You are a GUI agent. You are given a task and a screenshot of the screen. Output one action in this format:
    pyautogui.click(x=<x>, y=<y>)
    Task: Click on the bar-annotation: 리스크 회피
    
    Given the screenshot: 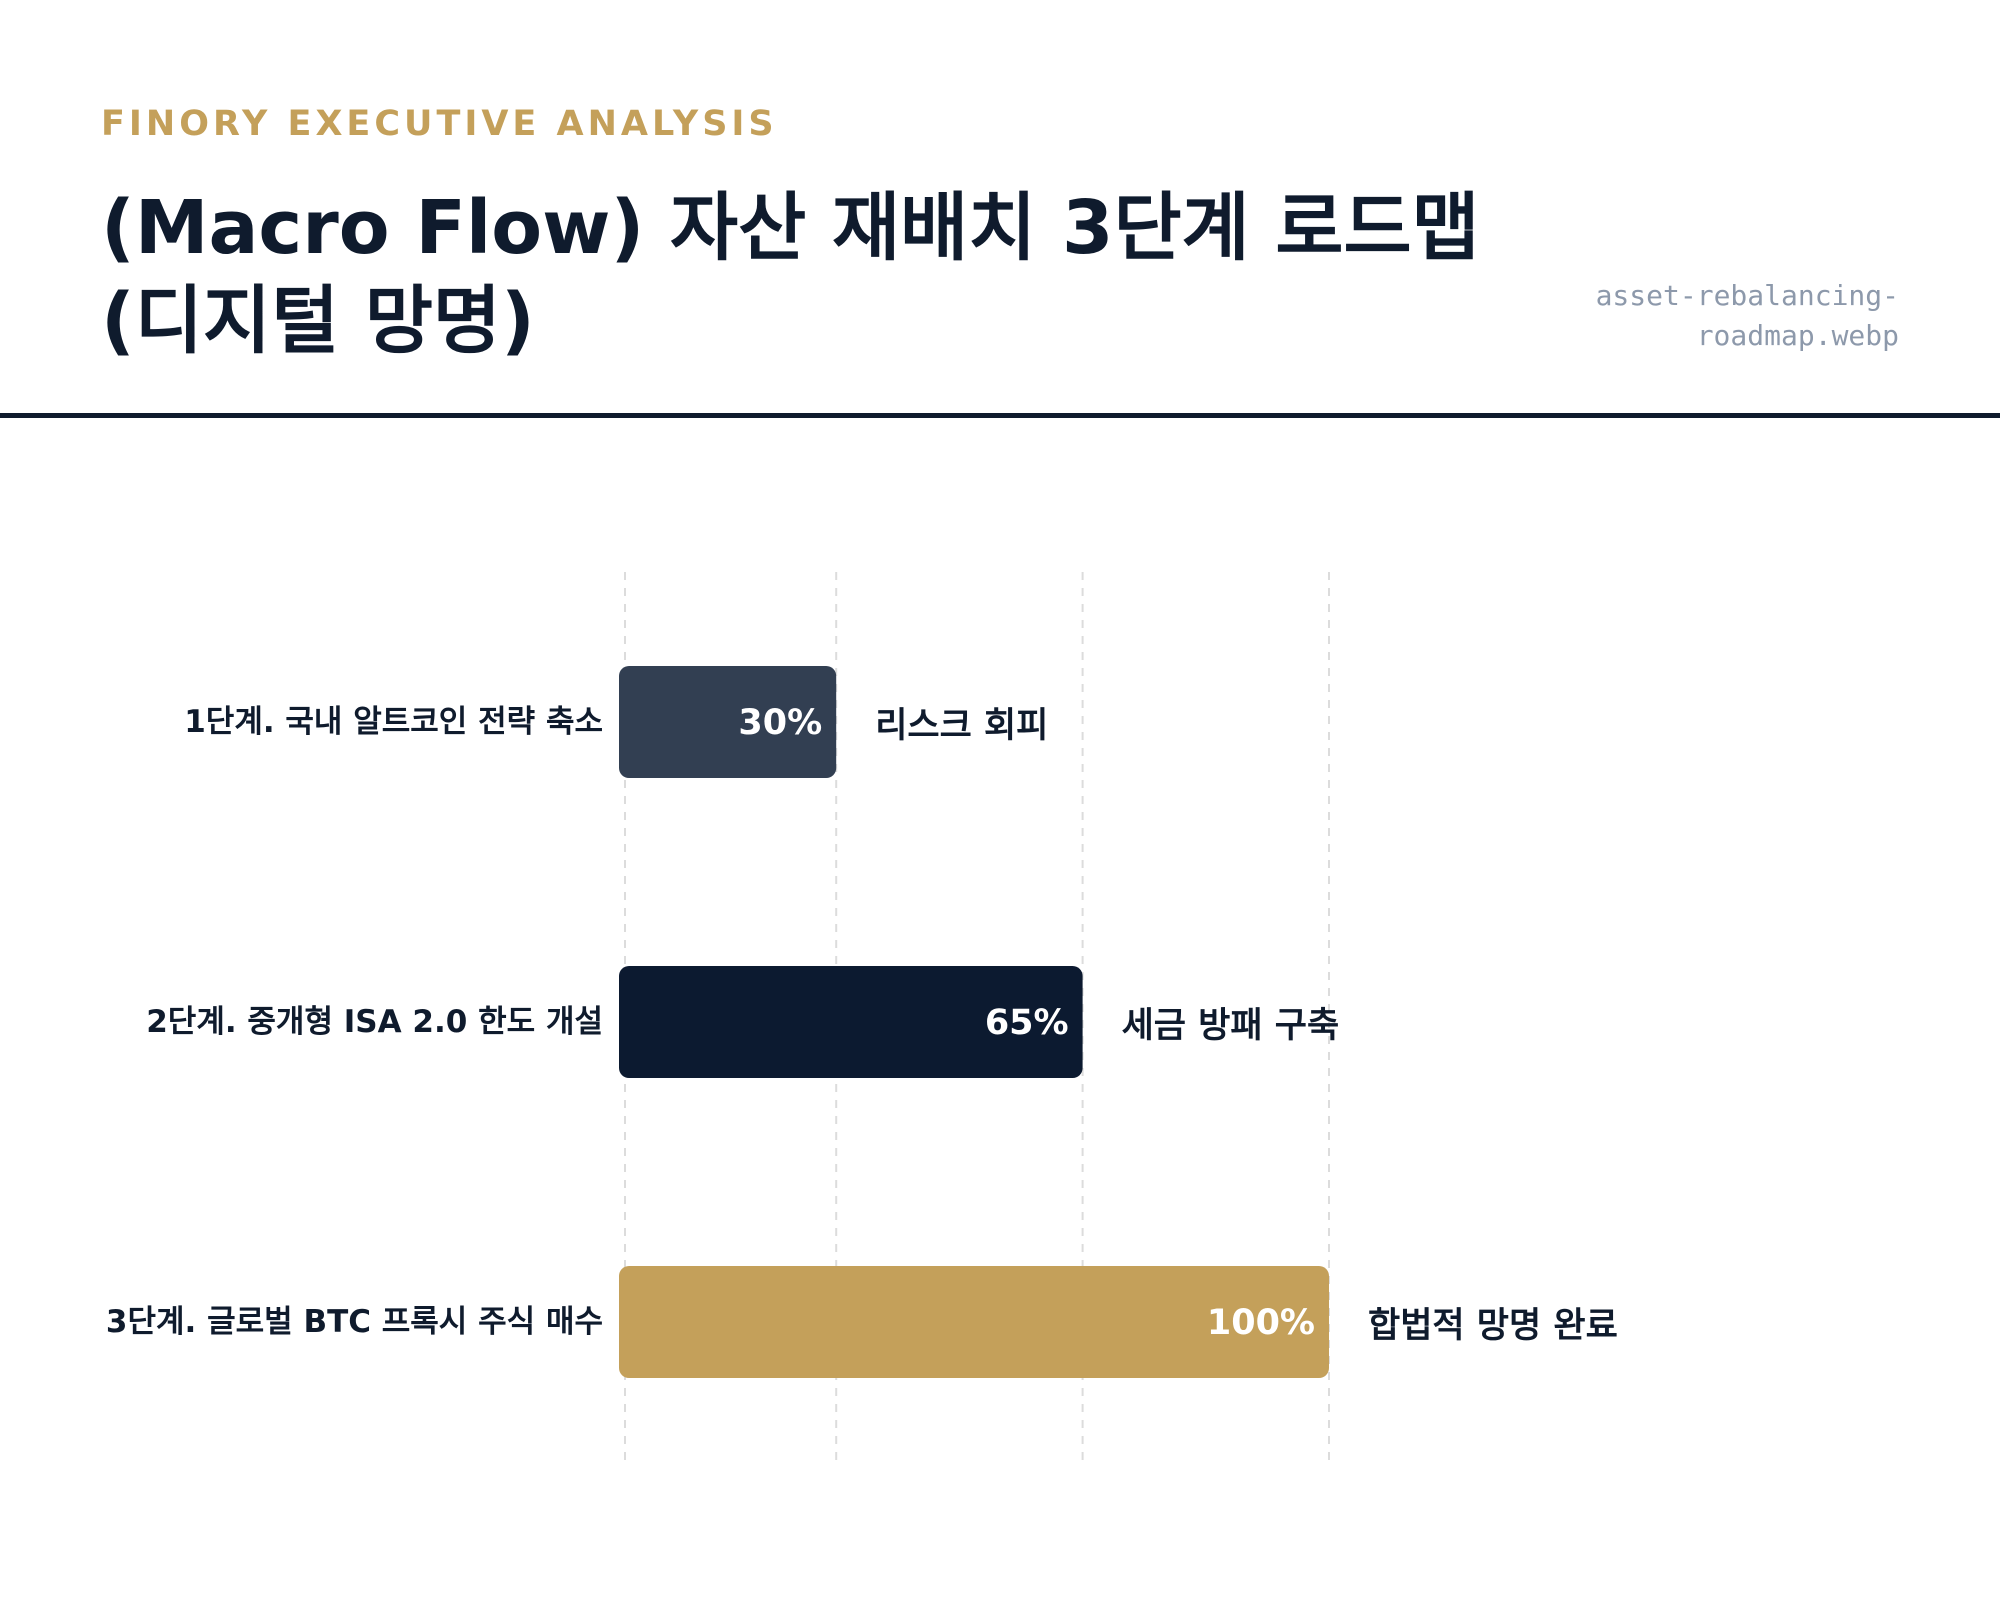 What is the action you would take?
    pyautogui.click(x=962, y=725)
    